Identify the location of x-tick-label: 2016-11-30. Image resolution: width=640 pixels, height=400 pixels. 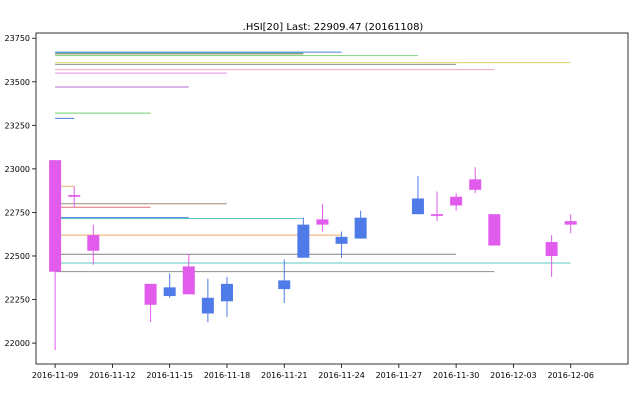
(456, 375).